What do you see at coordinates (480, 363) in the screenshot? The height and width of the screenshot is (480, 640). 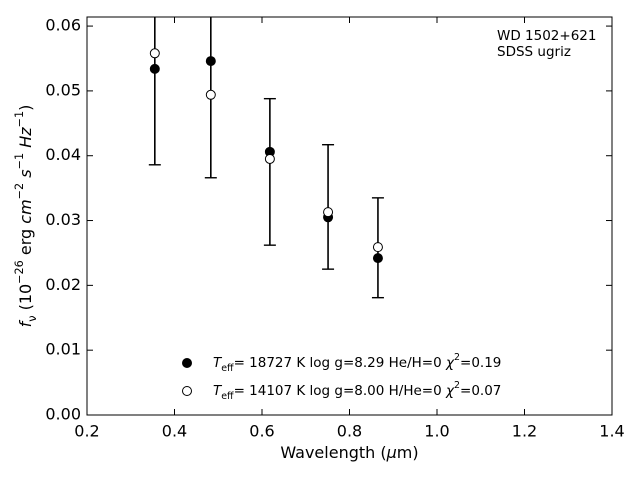 I see `text-part: =0.19` at bounding box center [480, 363].